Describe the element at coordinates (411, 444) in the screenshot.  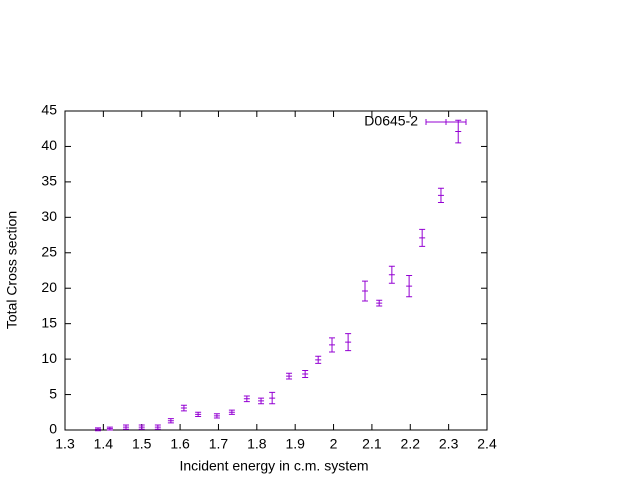
I see `x-tick-label: 2.2` at that location.